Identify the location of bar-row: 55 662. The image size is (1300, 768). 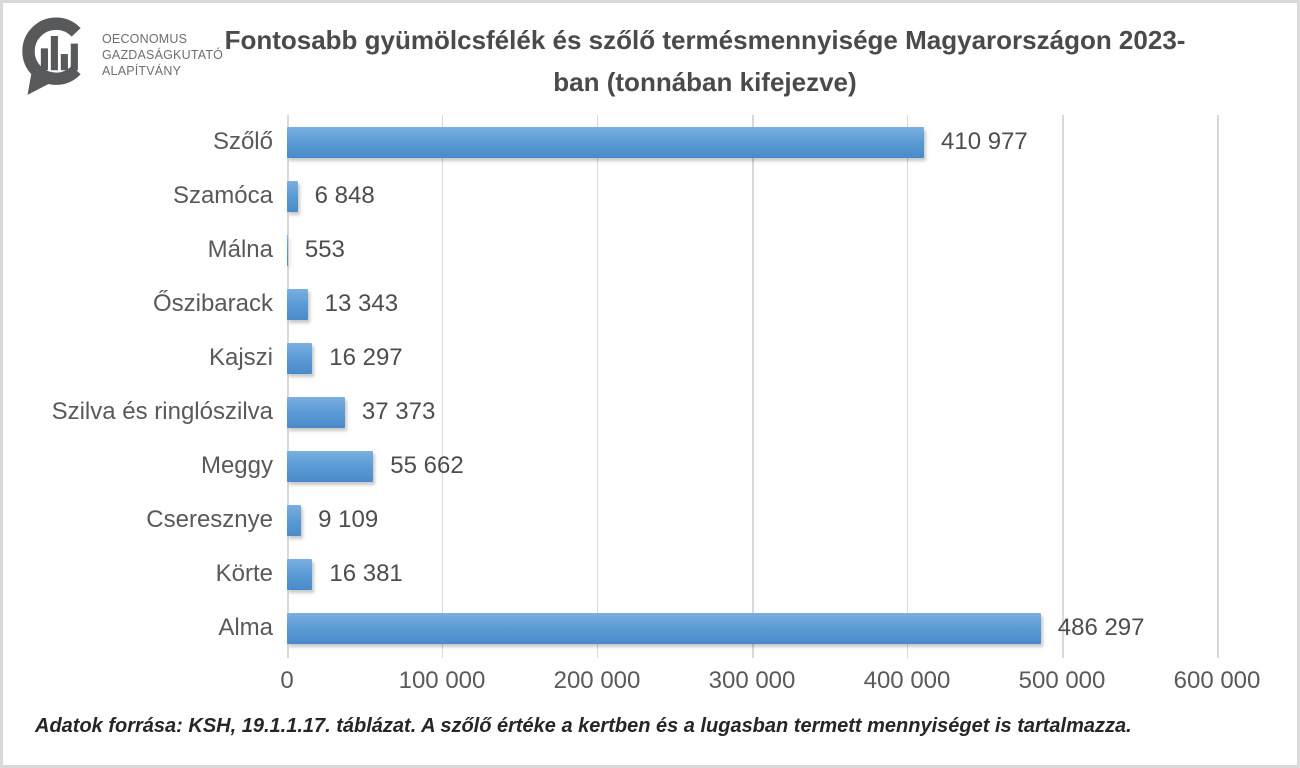
(752, 466).